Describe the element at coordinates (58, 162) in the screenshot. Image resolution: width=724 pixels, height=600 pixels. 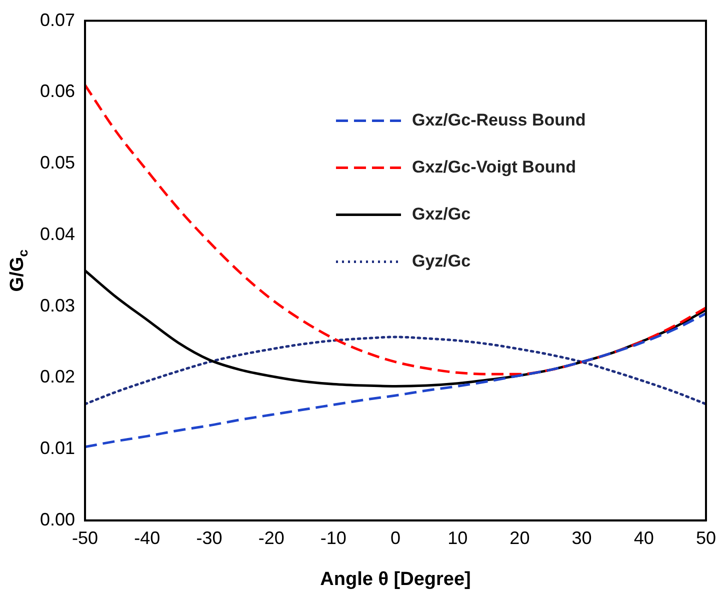
I see `y-tick-label: 0.05` at that location.